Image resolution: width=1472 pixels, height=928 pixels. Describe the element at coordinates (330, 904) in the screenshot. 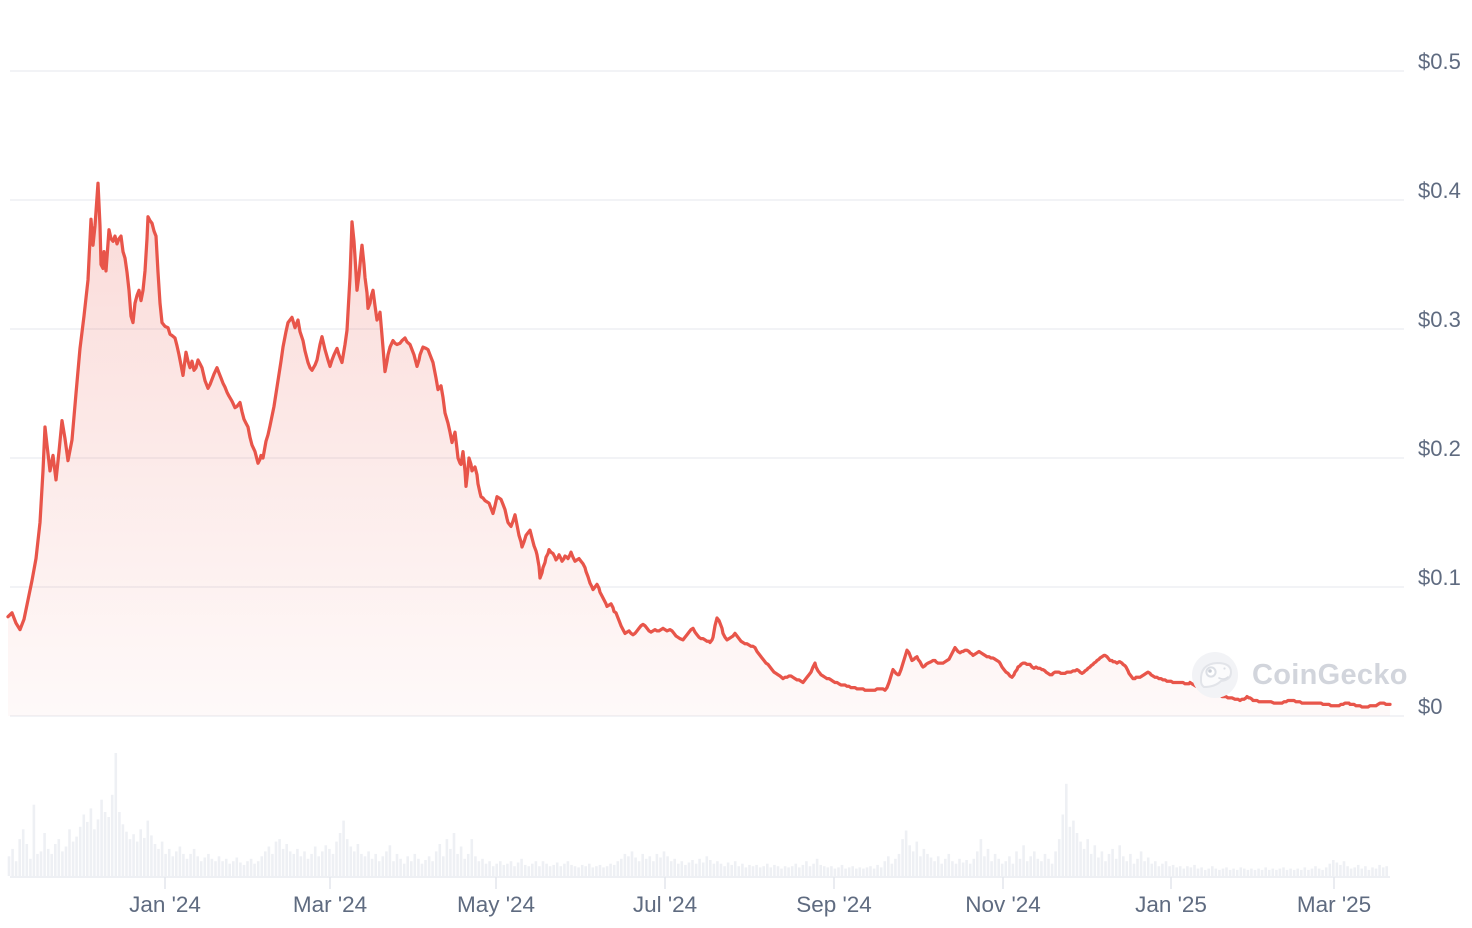

I see `x-axis-label: Mar '24` at that location.